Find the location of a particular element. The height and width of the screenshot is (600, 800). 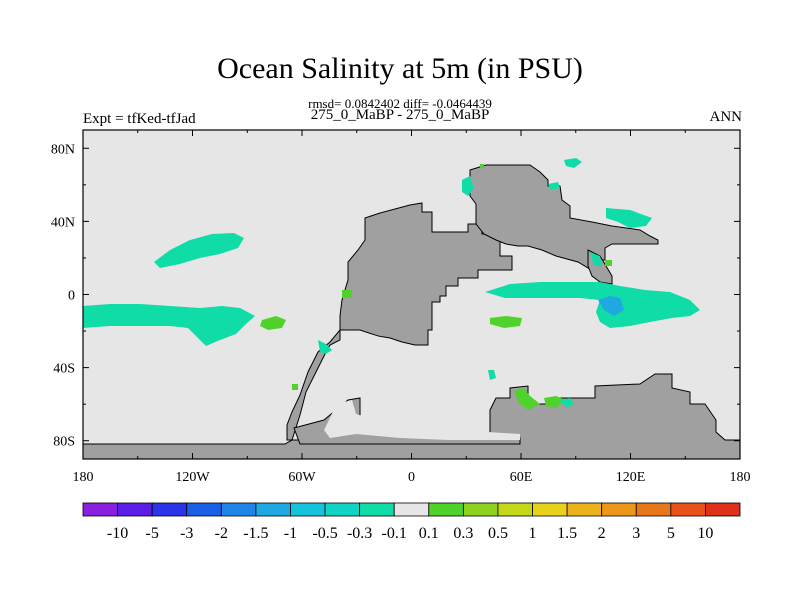

experiment-label: Expt = tfKed-tfJad is located at coordinates (139, 119).